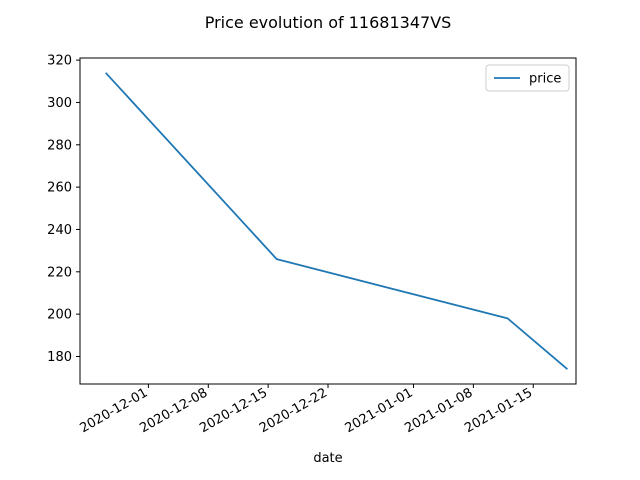 Image resolution: width=640 pixels, height=480 pixels. I want to click on y-tick-label: 180, so click(59, 357).